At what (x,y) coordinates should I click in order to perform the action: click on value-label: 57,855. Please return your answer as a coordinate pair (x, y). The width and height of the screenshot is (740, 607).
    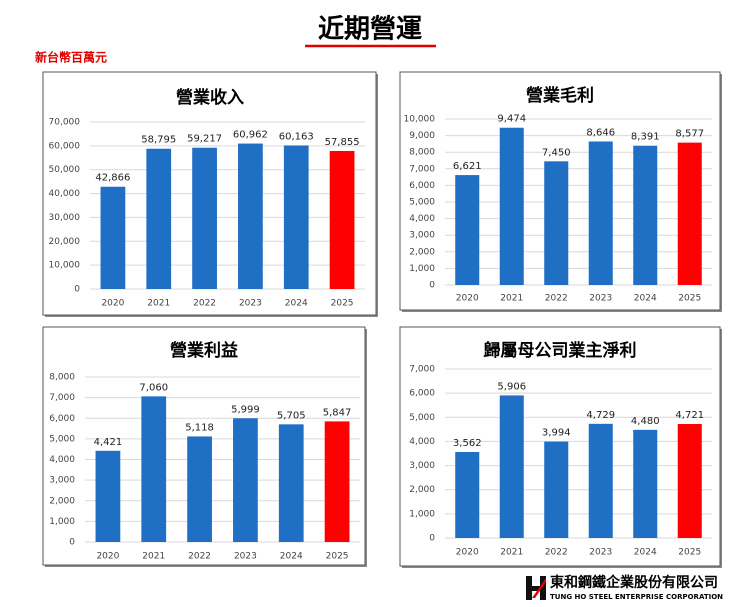
    Looking at the image, I should click on (342, 142).